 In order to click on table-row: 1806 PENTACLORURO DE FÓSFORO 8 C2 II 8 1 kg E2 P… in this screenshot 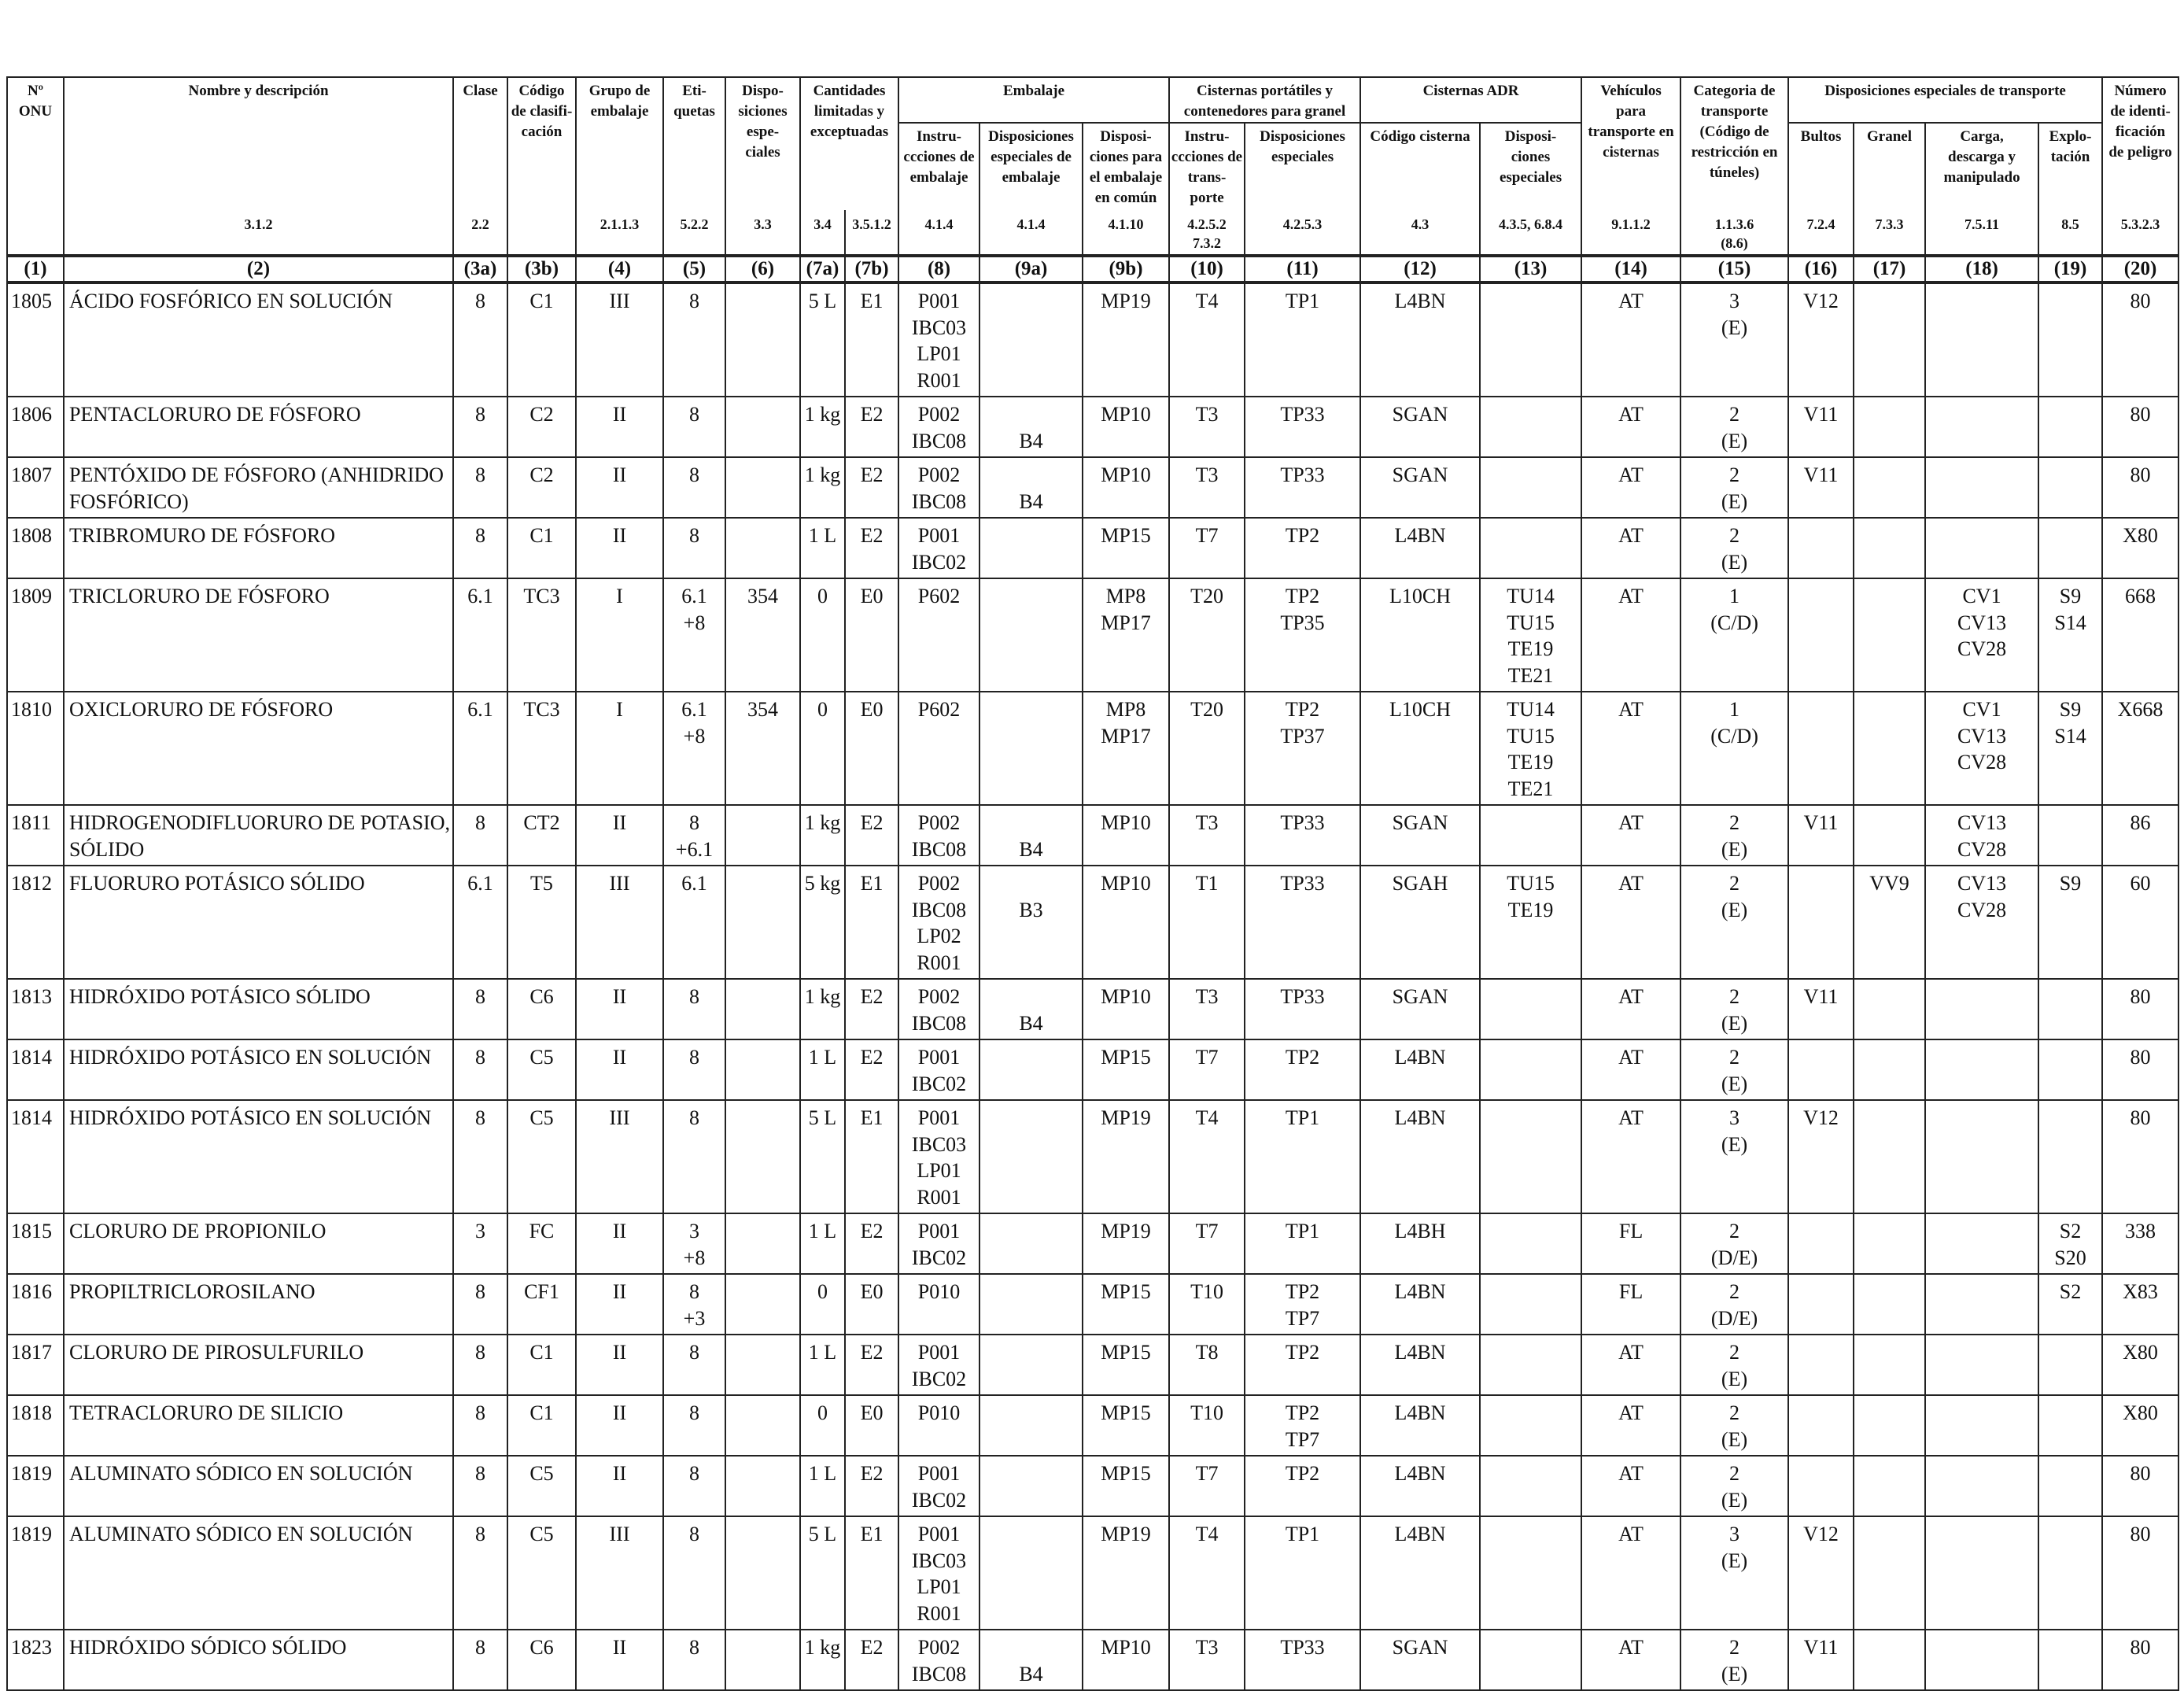, I will do `click(1093, 427)`.